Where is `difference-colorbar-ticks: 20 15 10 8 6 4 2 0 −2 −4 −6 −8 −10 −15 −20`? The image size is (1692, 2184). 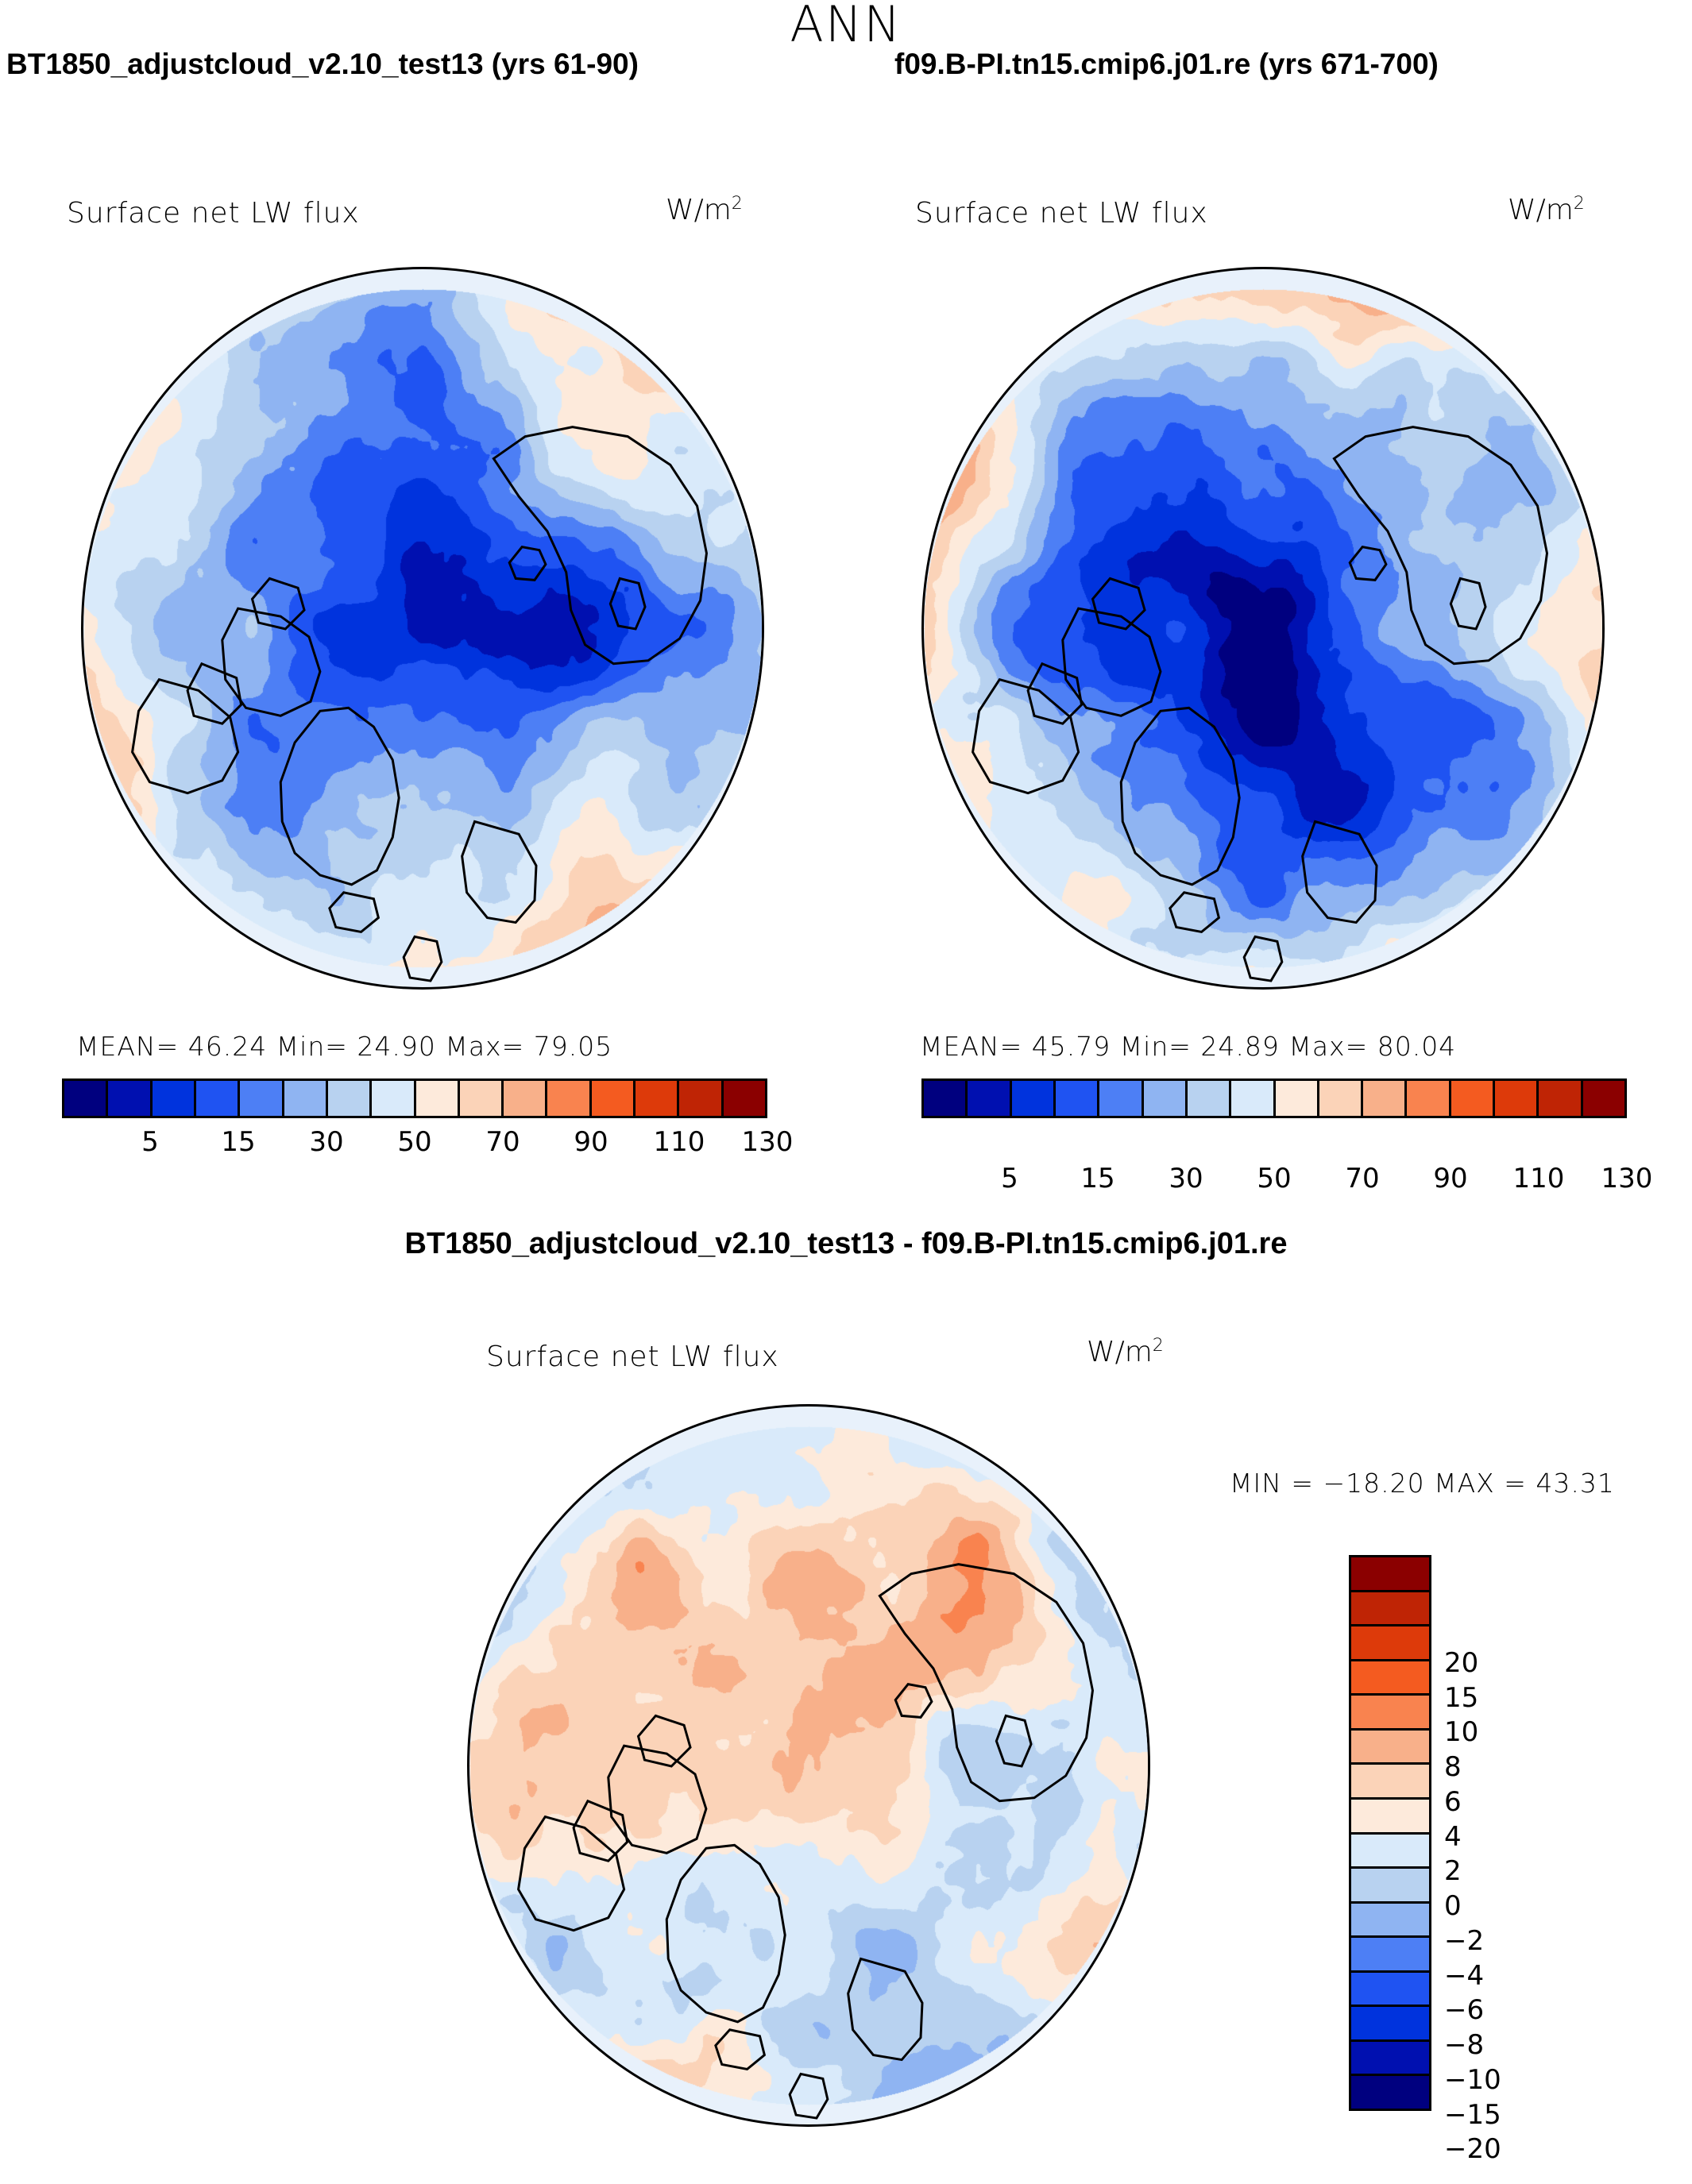
difference-colorbar-ticks: 20 15 10 8 6 4 2 0 −2 −4 −6 −8 −10 −15 −20 is located at coordinates (1516, 1906).